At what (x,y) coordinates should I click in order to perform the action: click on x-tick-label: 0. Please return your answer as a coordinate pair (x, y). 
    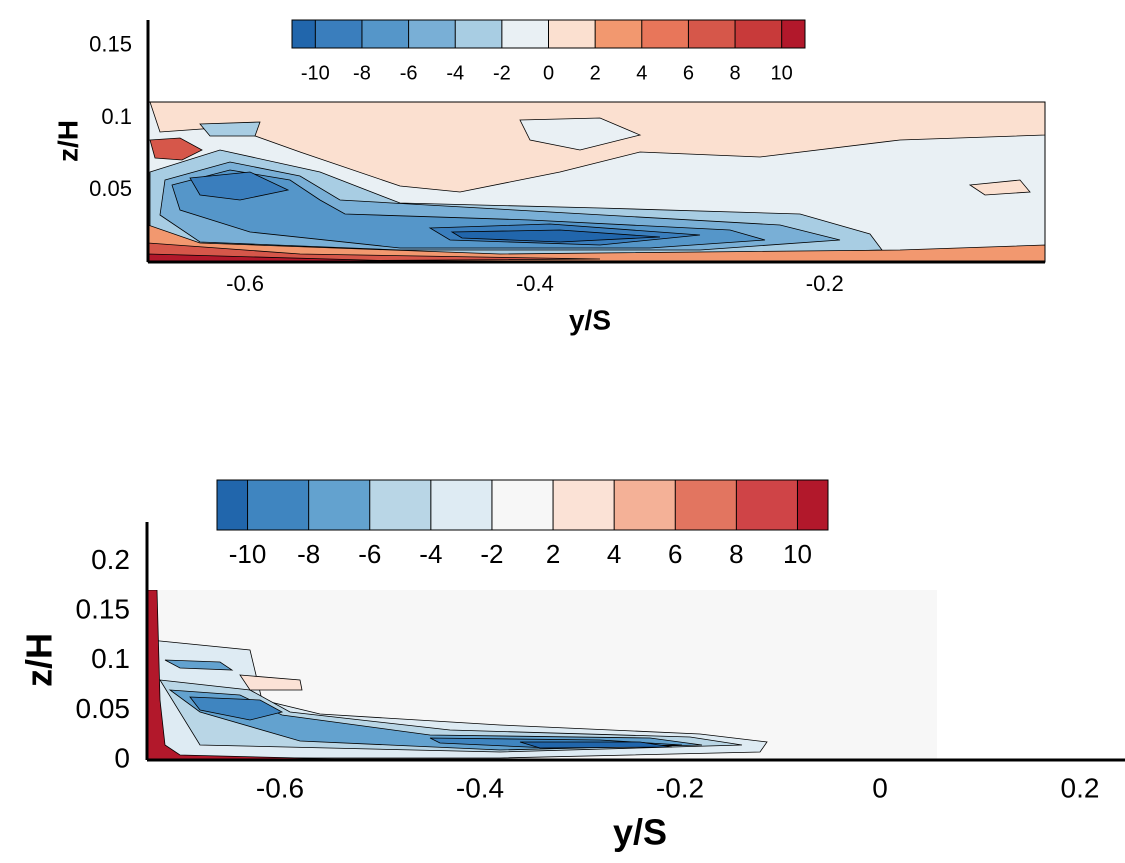
    Looking at the image, I should click on (880, 787).